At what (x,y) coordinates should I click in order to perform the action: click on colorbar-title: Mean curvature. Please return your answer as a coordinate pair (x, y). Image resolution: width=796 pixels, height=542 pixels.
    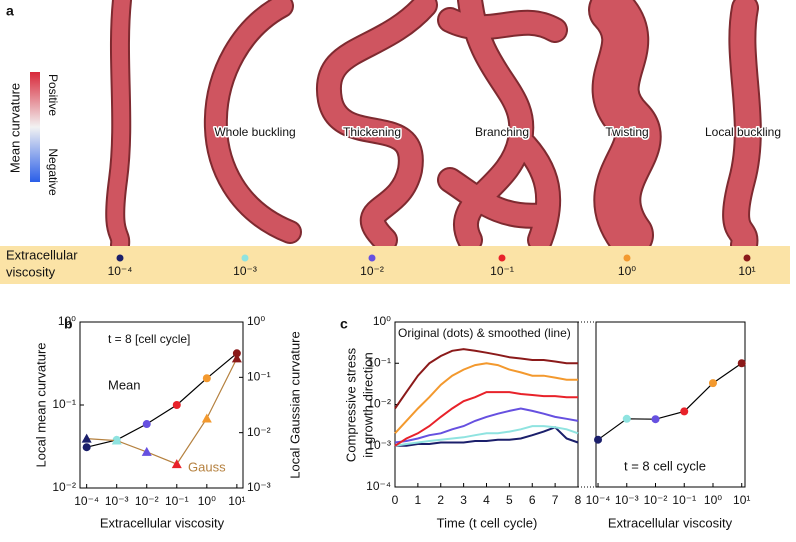
    Looking at the image, I should click on (14, 128).